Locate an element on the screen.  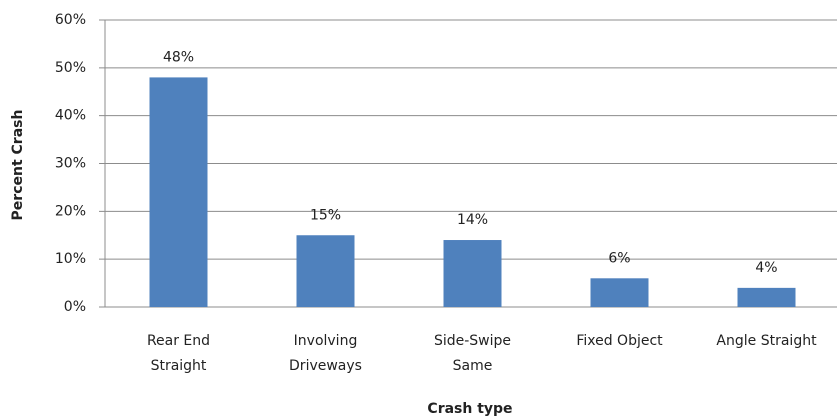
x-axis-title: Crash type is located at coordinates (469, 409).